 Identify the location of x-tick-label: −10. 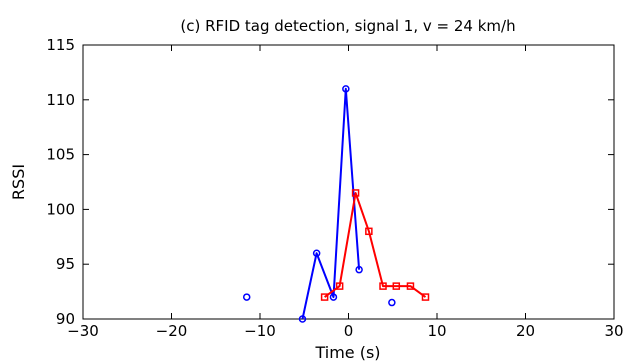
(260, 331).